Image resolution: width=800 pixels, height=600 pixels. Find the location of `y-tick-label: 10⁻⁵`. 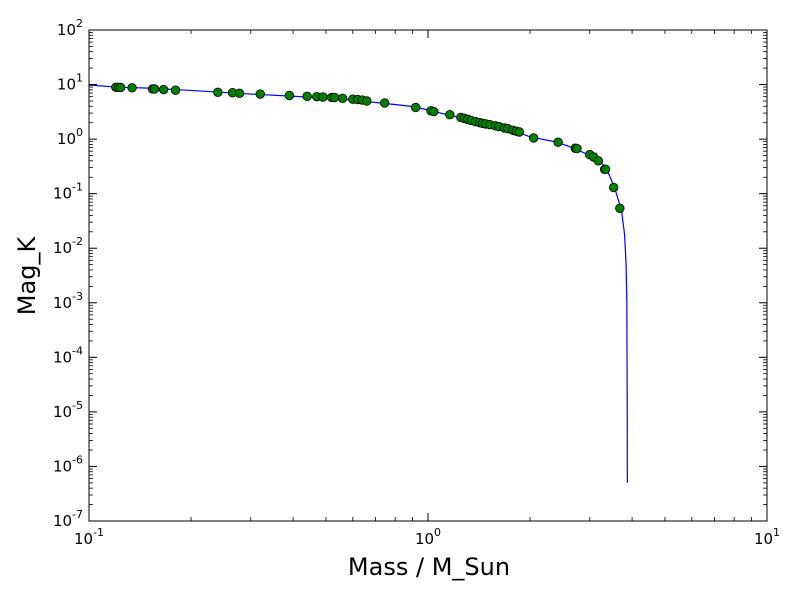

y-tick-label: 10⁻⁵ is located at coordinates (68, 410).